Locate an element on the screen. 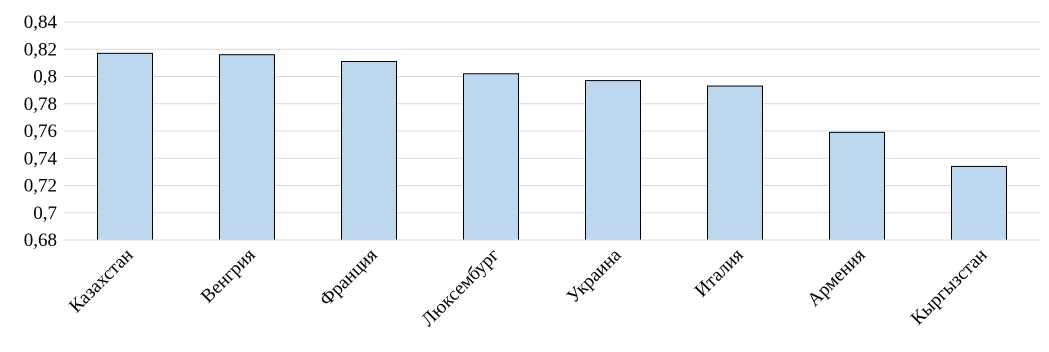  y-tick-label: 0,82 is located at coordinates (40, 49).